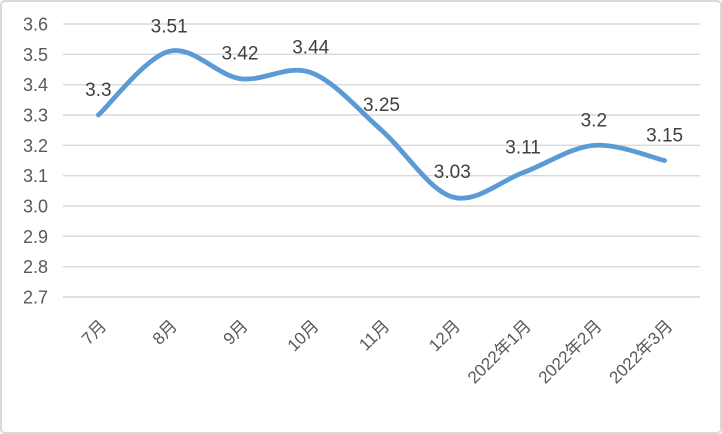  What do you see at coordinates (374, 335) in the screenshot?
I see `x-axis-tick-label: 11月` at bounding box center [374, 335].